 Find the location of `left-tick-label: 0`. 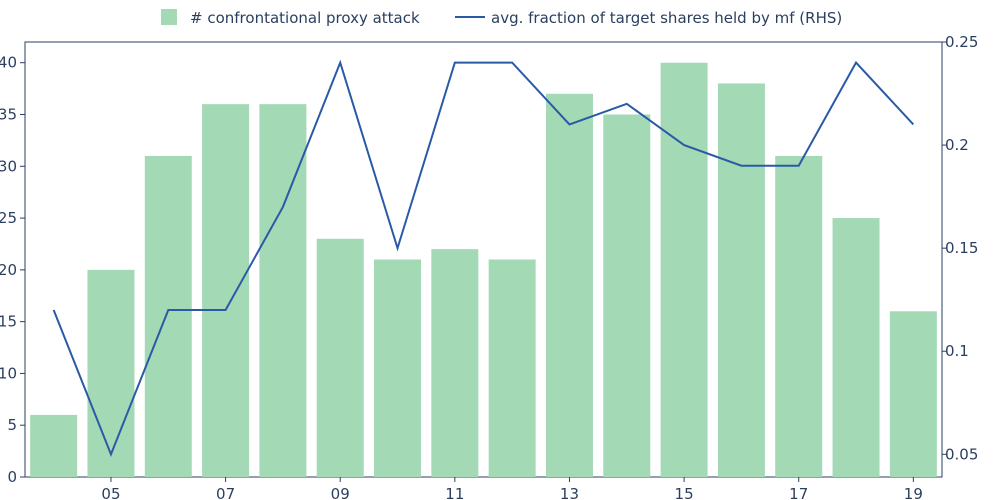

left-tick-label: 0 is located at coordinates (12, 477).